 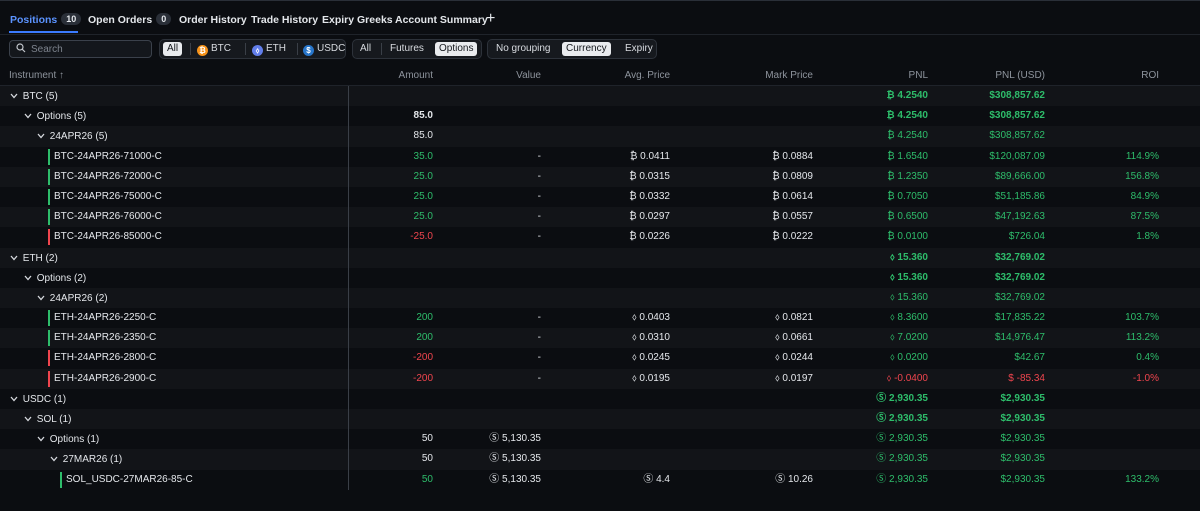 I want to click on tab-trade-history: Trade History, so click(x=285, y=20).